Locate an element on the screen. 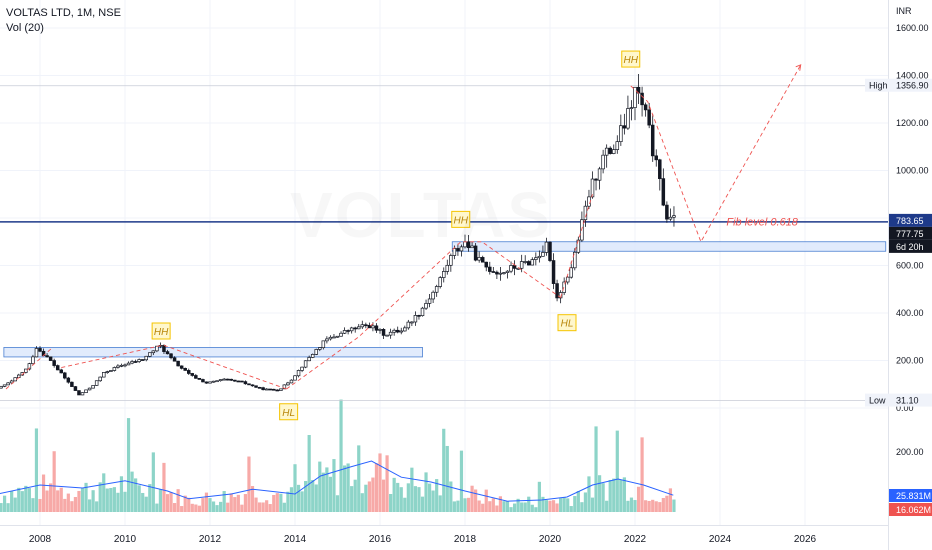 This screenshot has height=550, width=932. volume-indicator-title: Vol (20) is located at coordinates (25, 28).